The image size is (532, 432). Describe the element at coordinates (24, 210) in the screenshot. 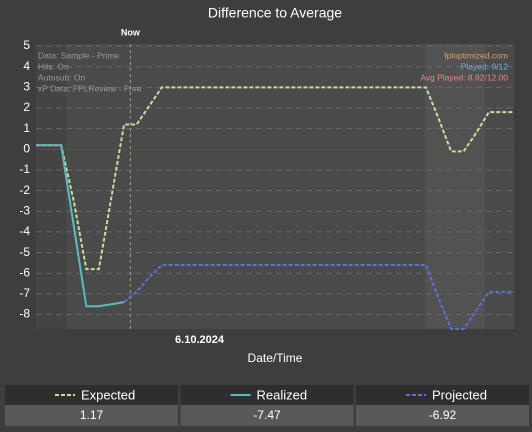

I see `y-tick-label: -3` at that location.